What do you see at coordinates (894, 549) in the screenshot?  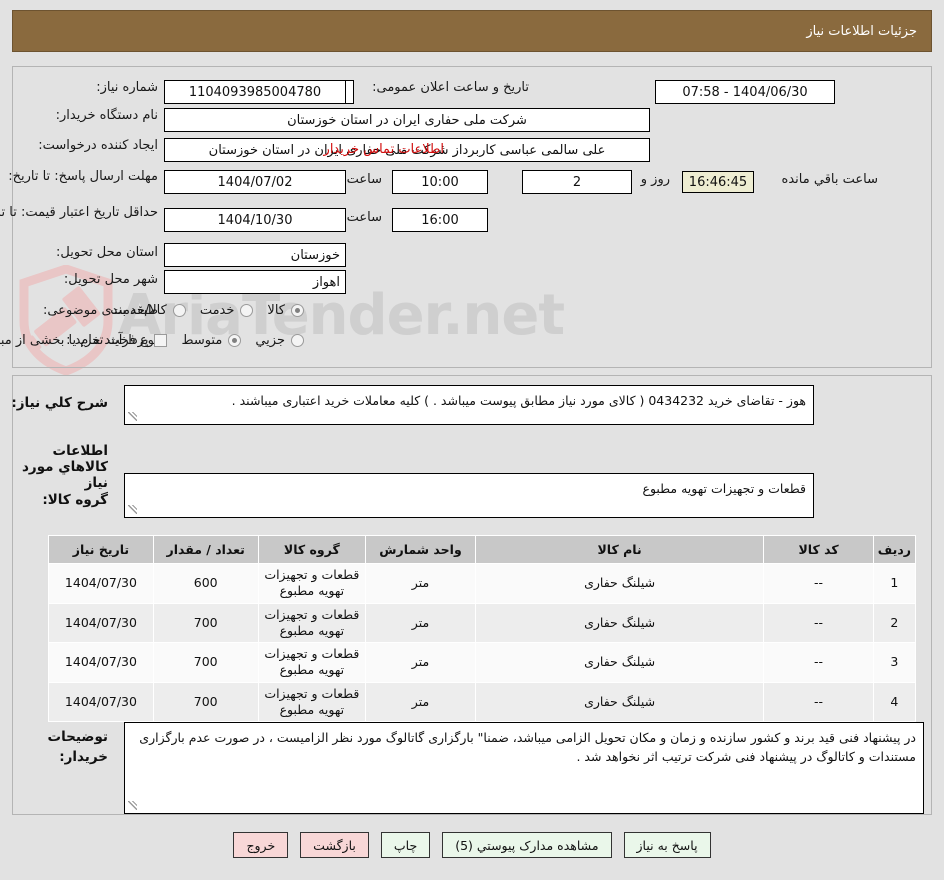 I see `col-radif: ردیف` at bounding box center [894, 549].